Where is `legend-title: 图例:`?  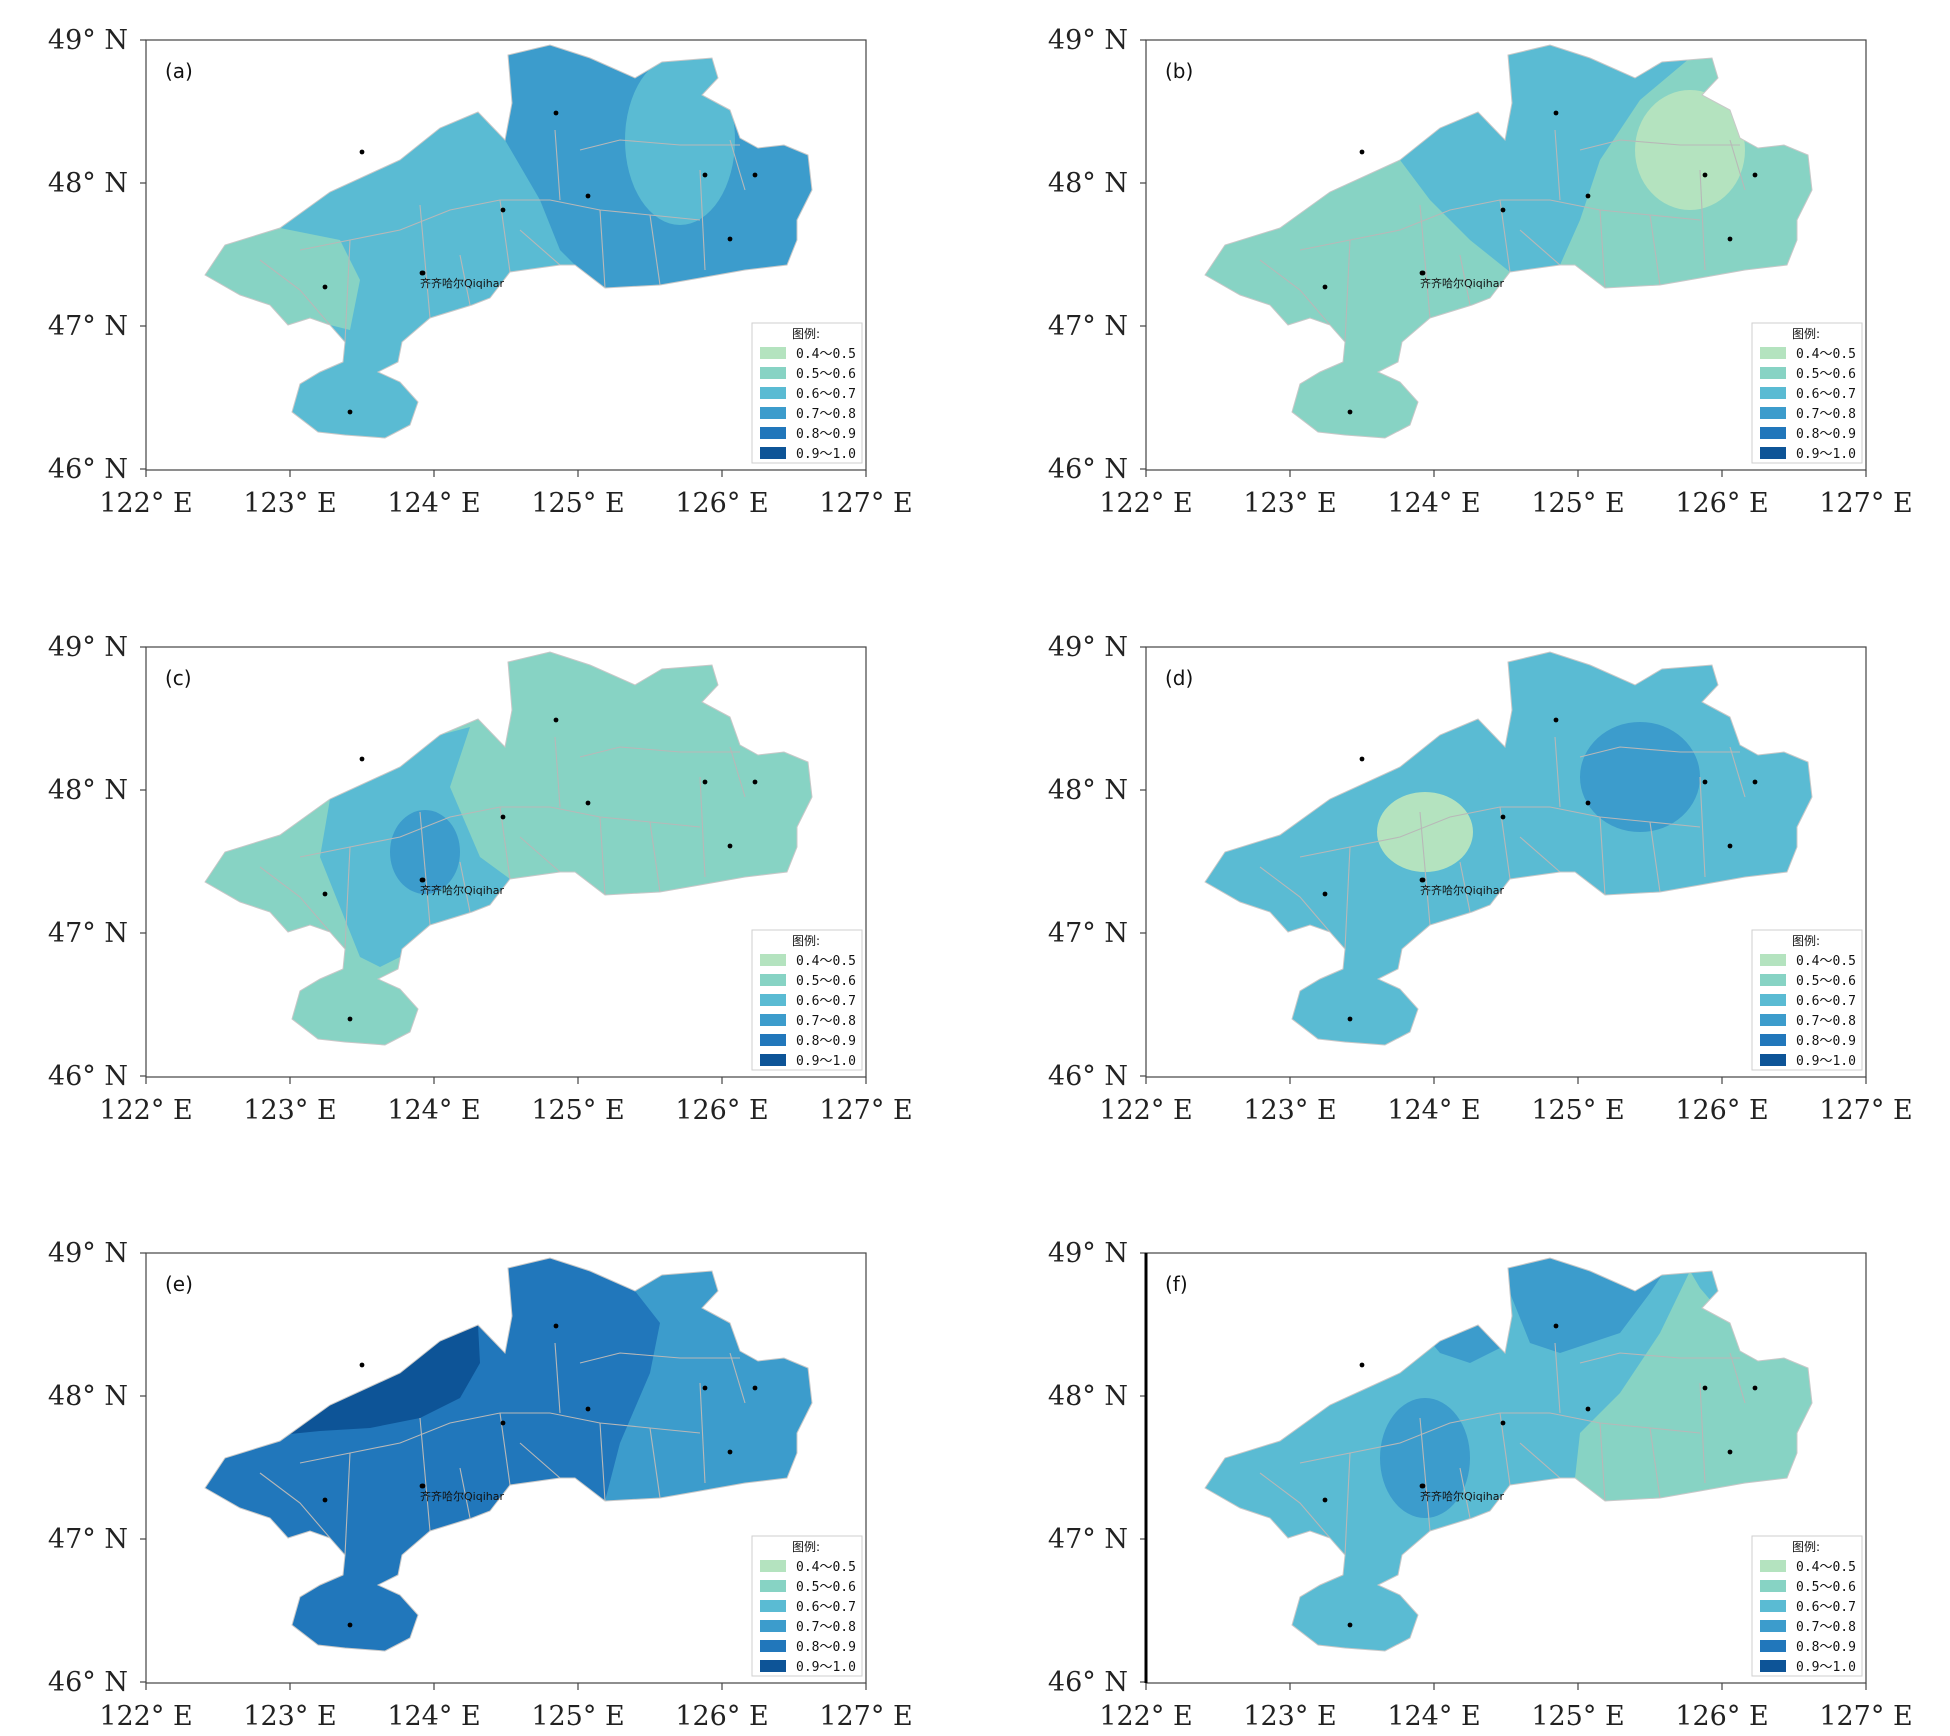
legend-title: 图例: is located at coordinates (806, 1547).